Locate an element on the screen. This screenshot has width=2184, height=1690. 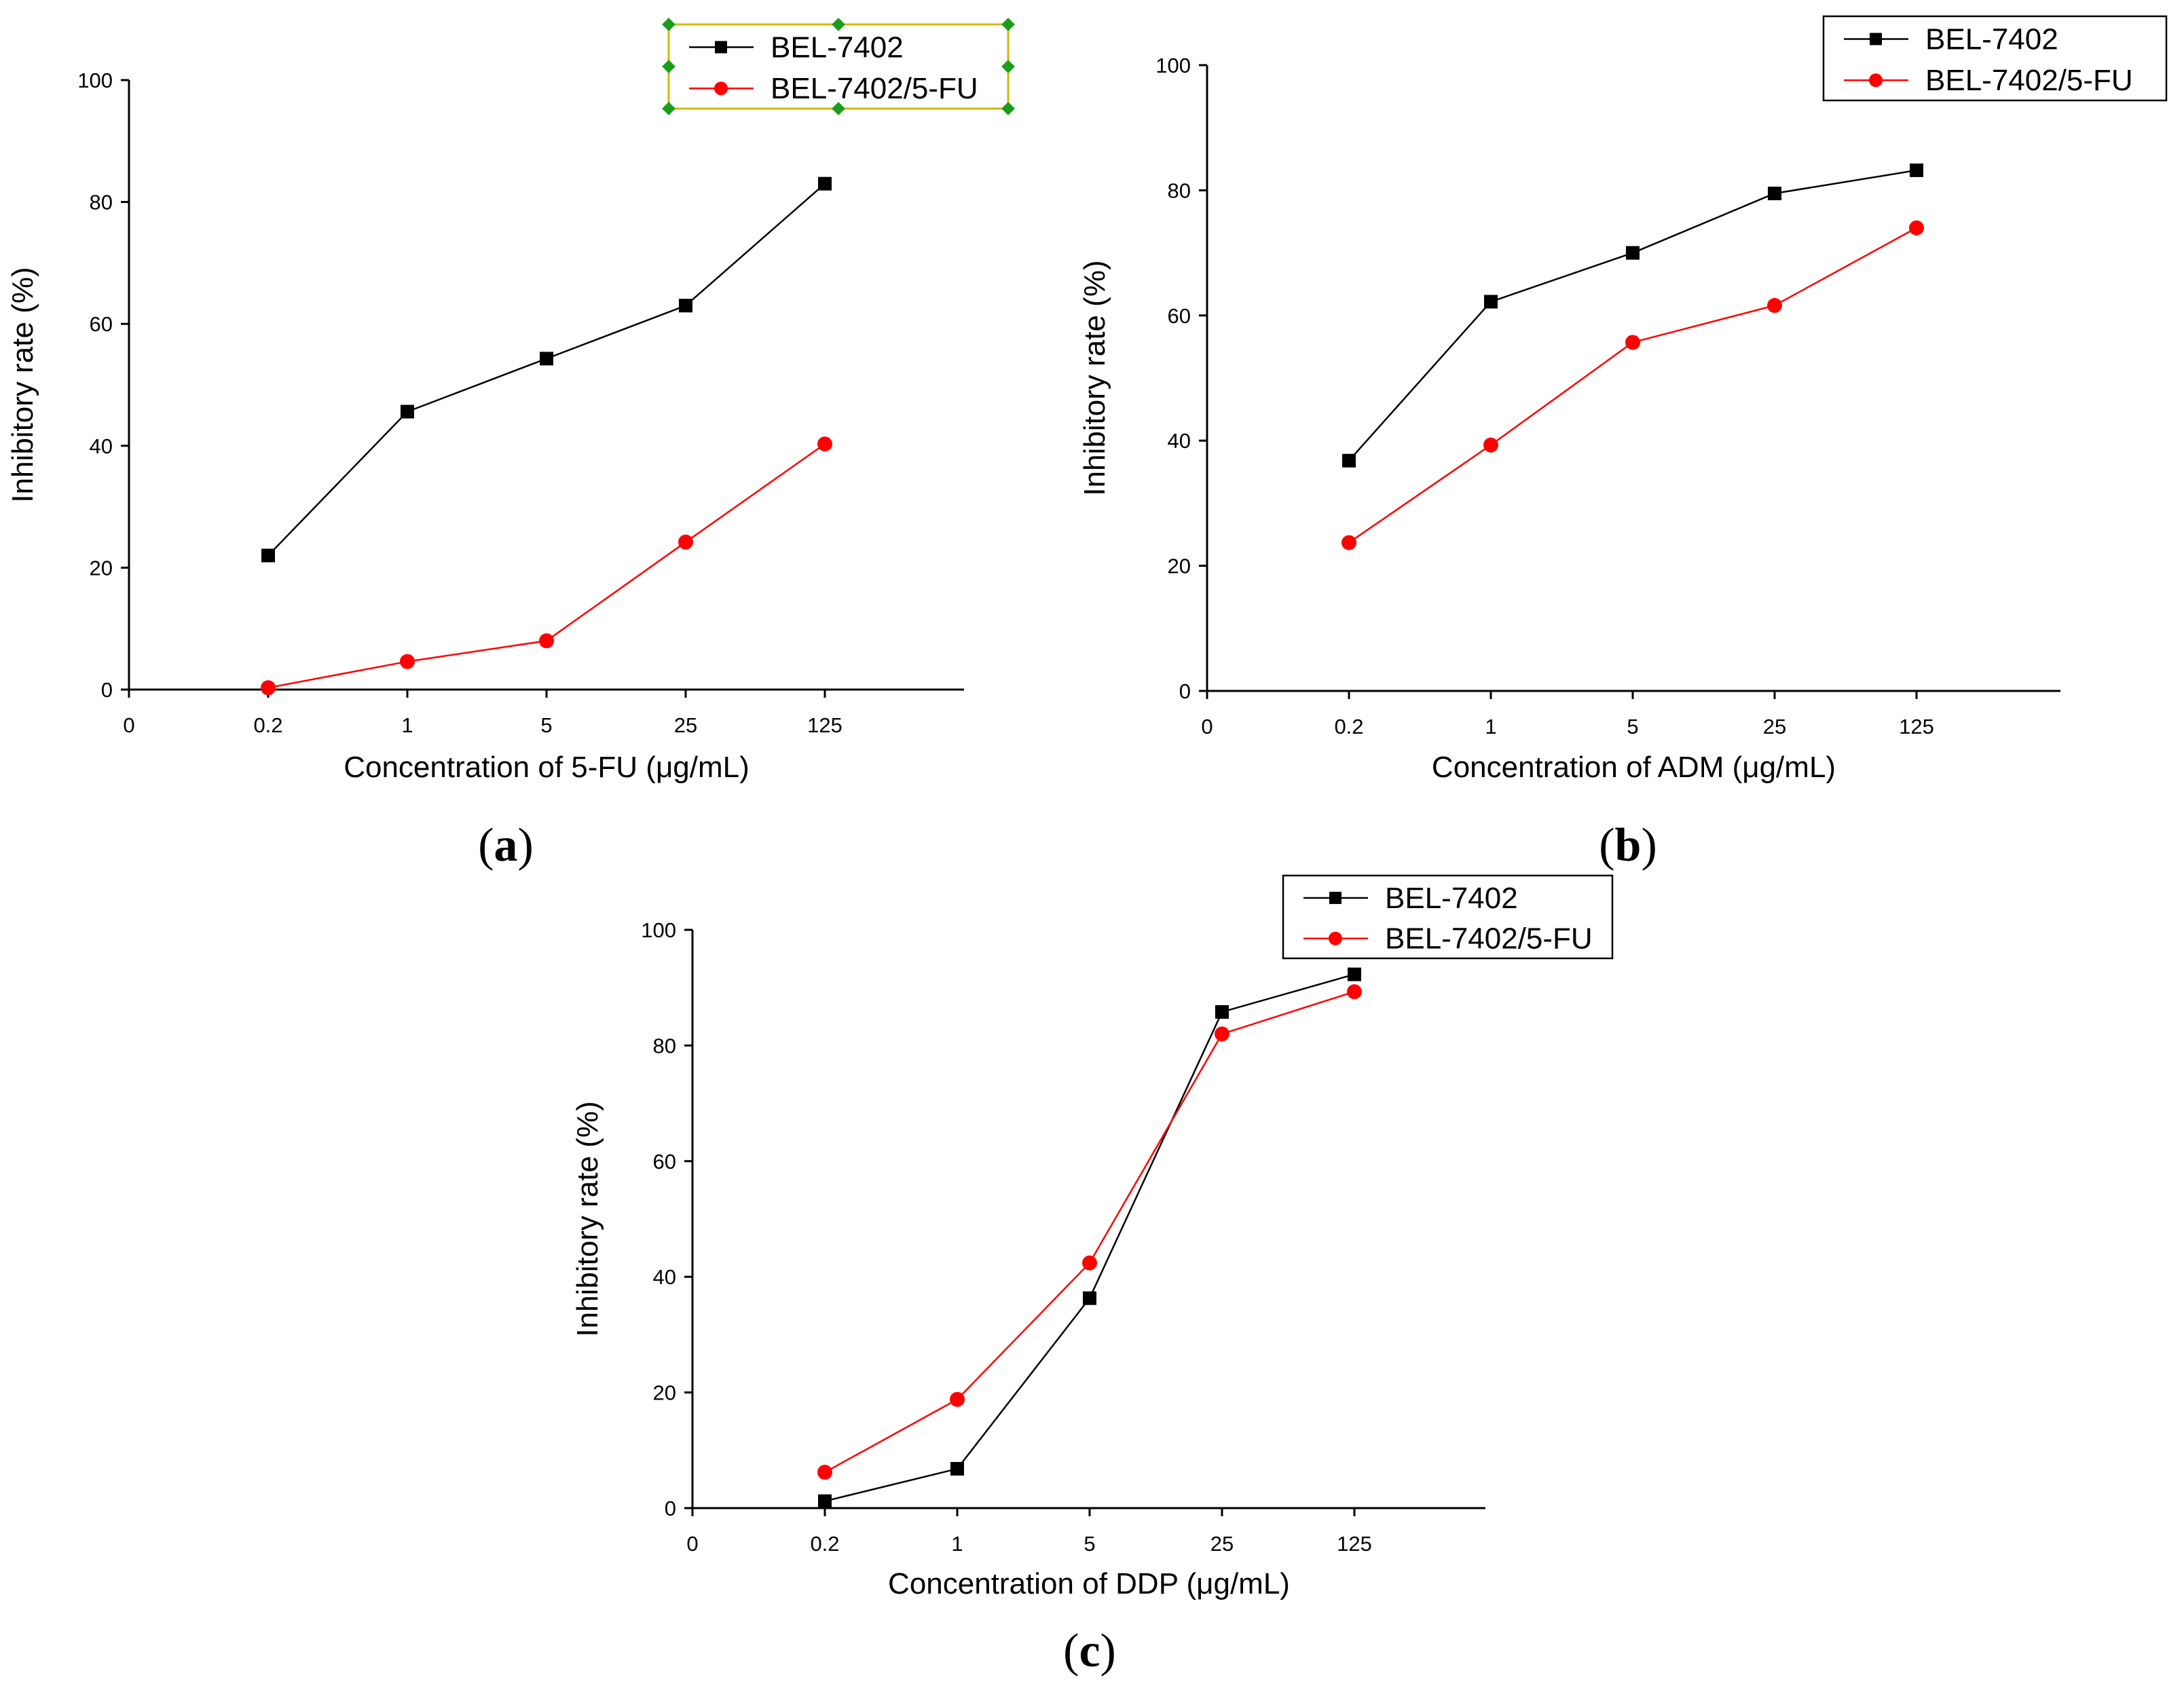
panel-label: (a) is located at coordinates (506, 845).